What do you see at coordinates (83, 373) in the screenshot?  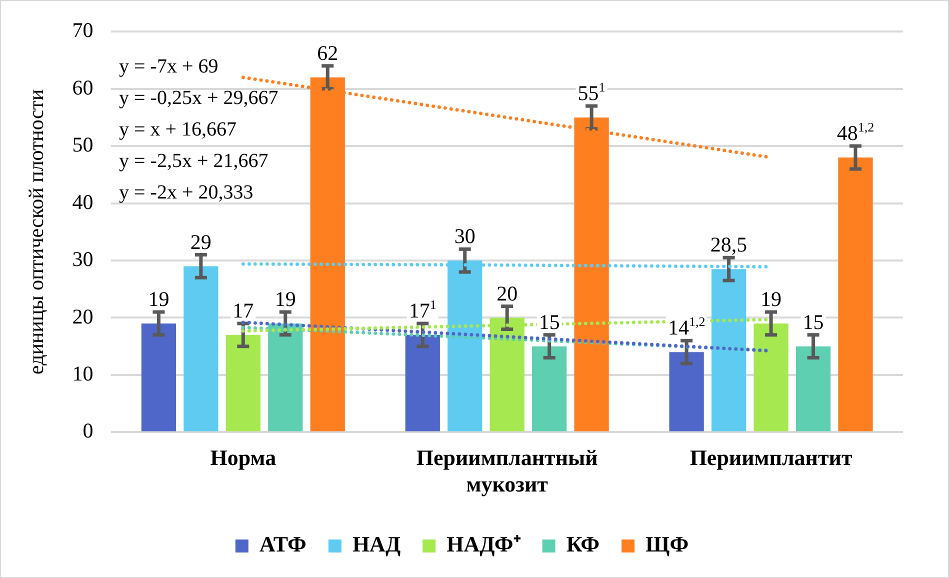 I see `y-tick-label: 10` at bounding box center [83, 373].